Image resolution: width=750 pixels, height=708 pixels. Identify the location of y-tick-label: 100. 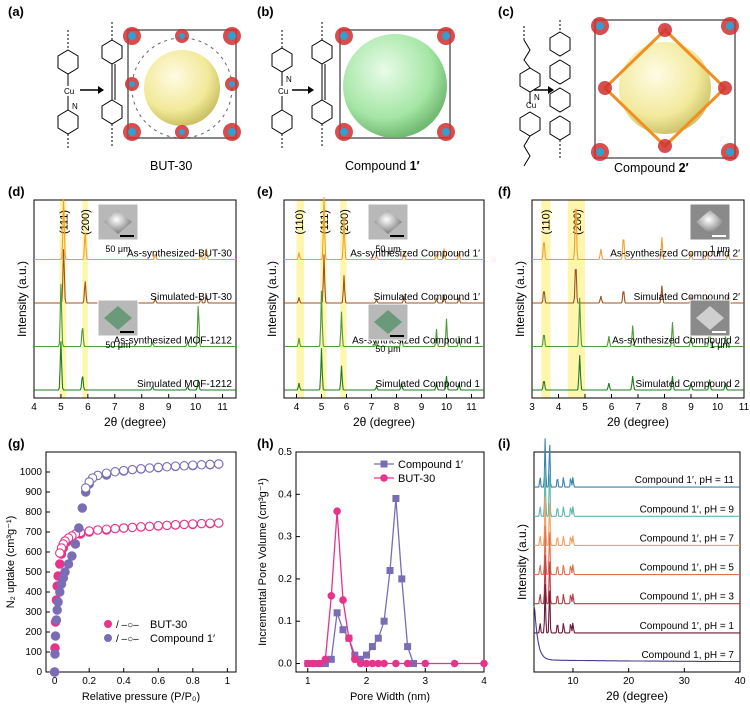
(33, 652).